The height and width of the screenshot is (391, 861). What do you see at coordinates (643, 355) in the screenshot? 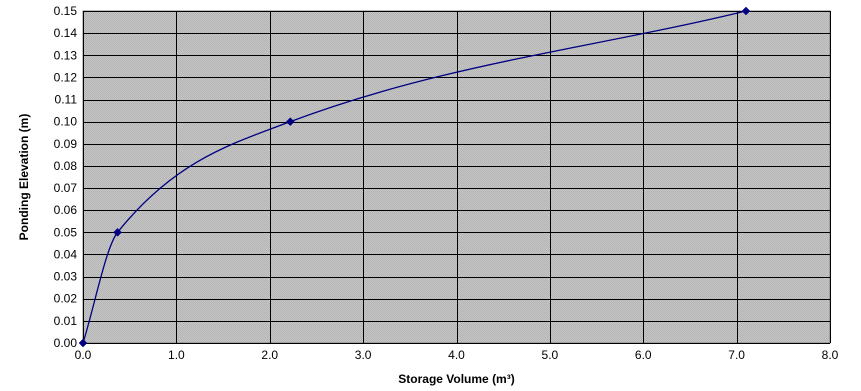
I see `x-tick-label: 6.0` at bounding box center [643, 355].